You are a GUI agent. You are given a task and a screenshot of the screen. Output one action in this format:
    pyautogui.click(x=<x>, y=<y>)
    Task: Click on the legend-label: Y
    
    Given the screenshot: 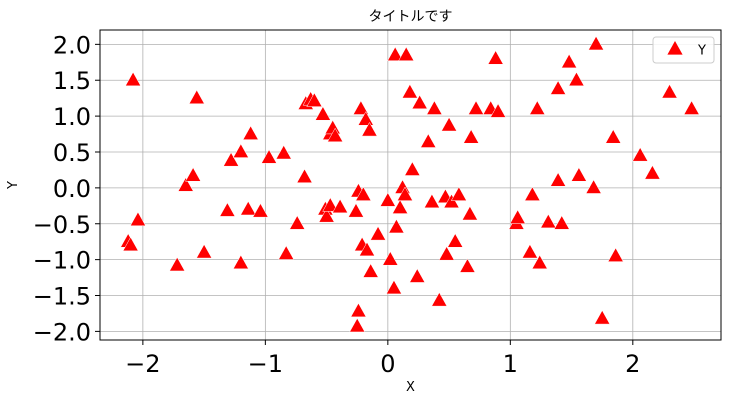 What is the action you would take?
    pyautogui.click(x=701, y=51)
    